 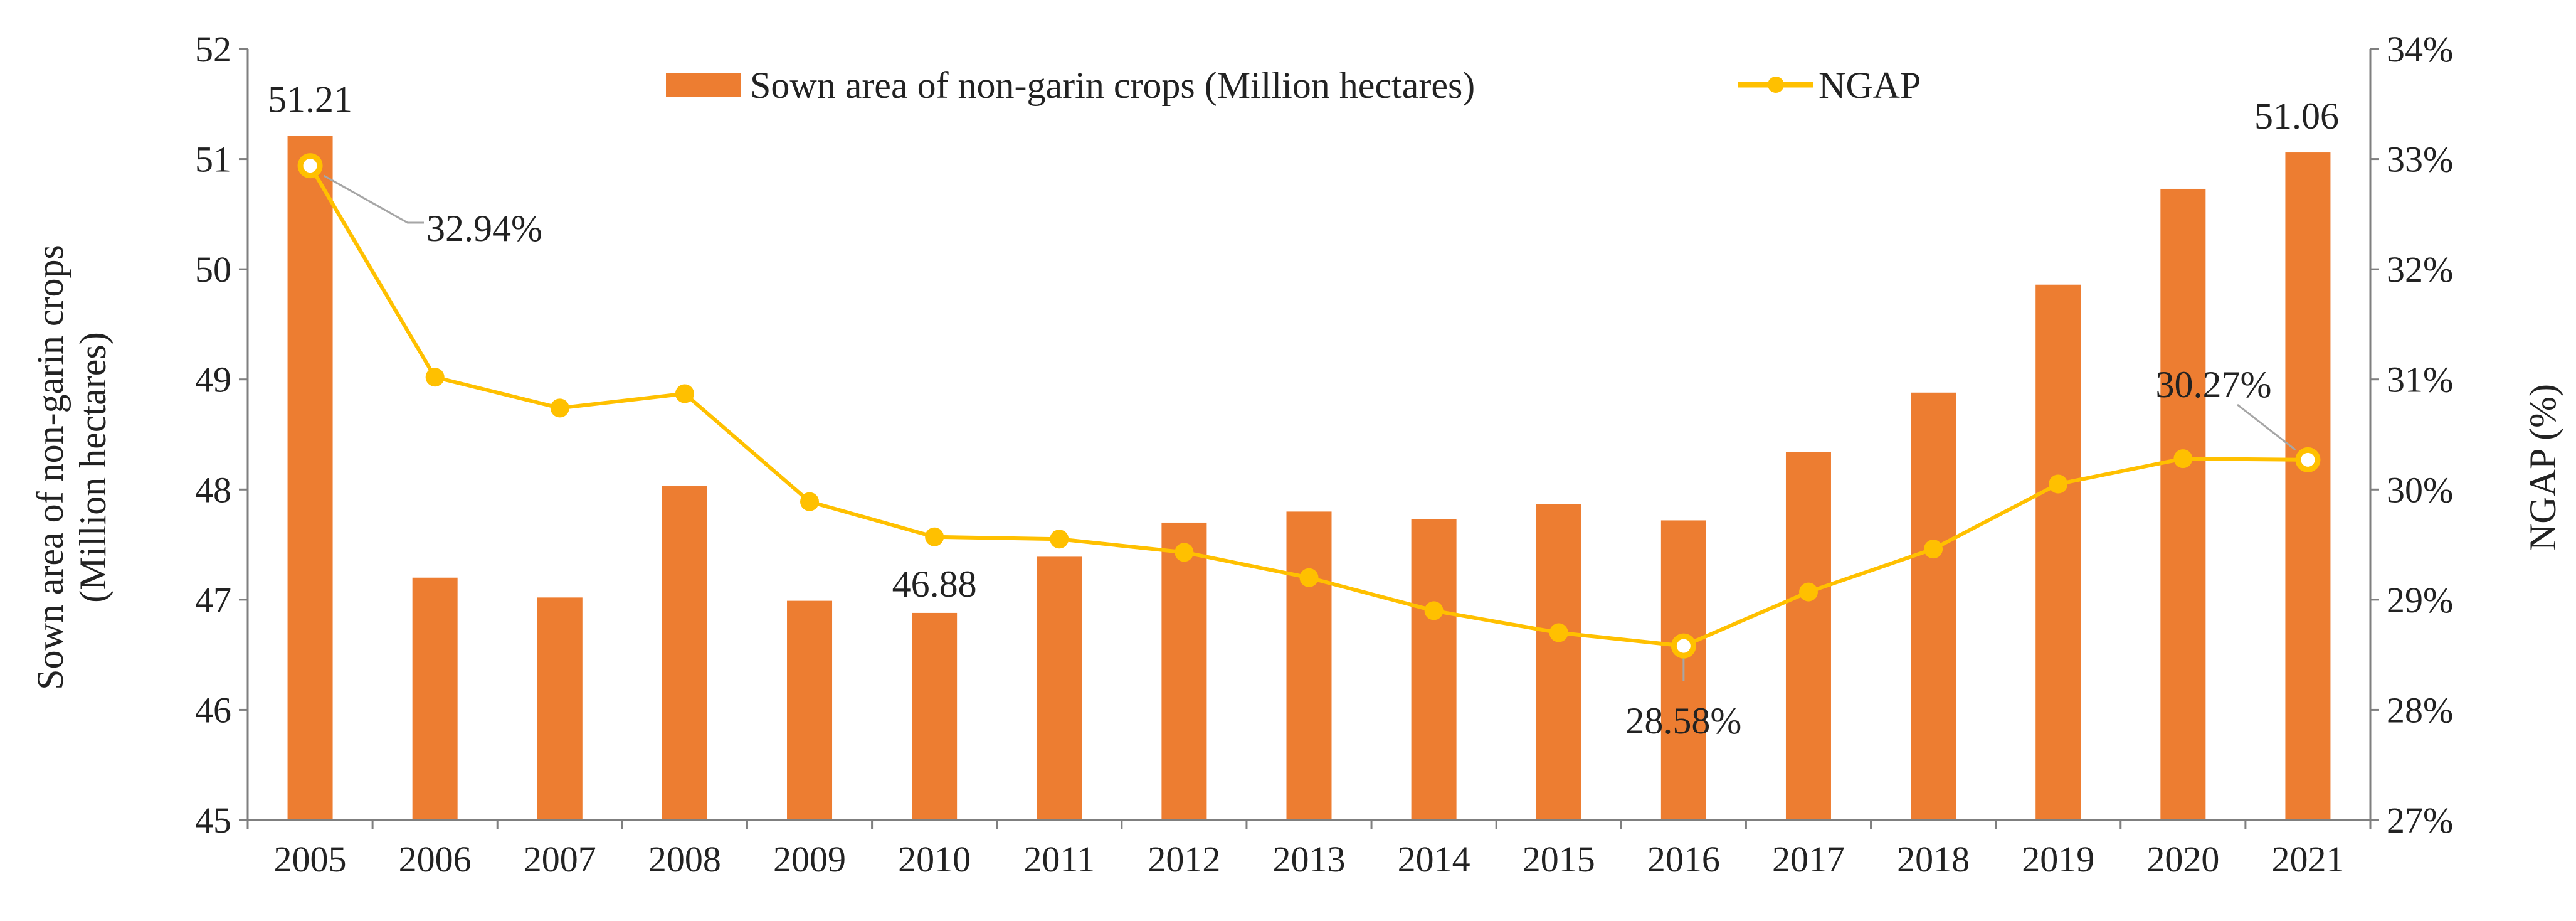 I want to click on left-tick-label: 47, so click(x=213, y=600).